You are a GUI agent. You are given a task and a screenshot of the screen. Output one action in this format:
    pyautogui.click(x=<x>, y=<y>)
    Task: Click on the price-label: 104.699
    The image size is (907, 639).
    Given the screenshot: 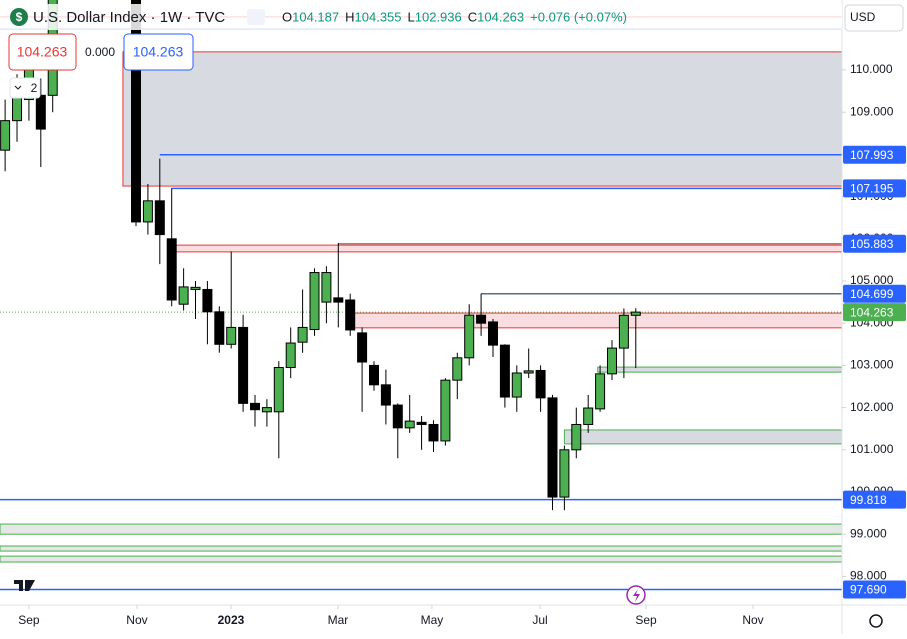 What is the action you would take?
    pyautogui.click(x=872, y=294)
    